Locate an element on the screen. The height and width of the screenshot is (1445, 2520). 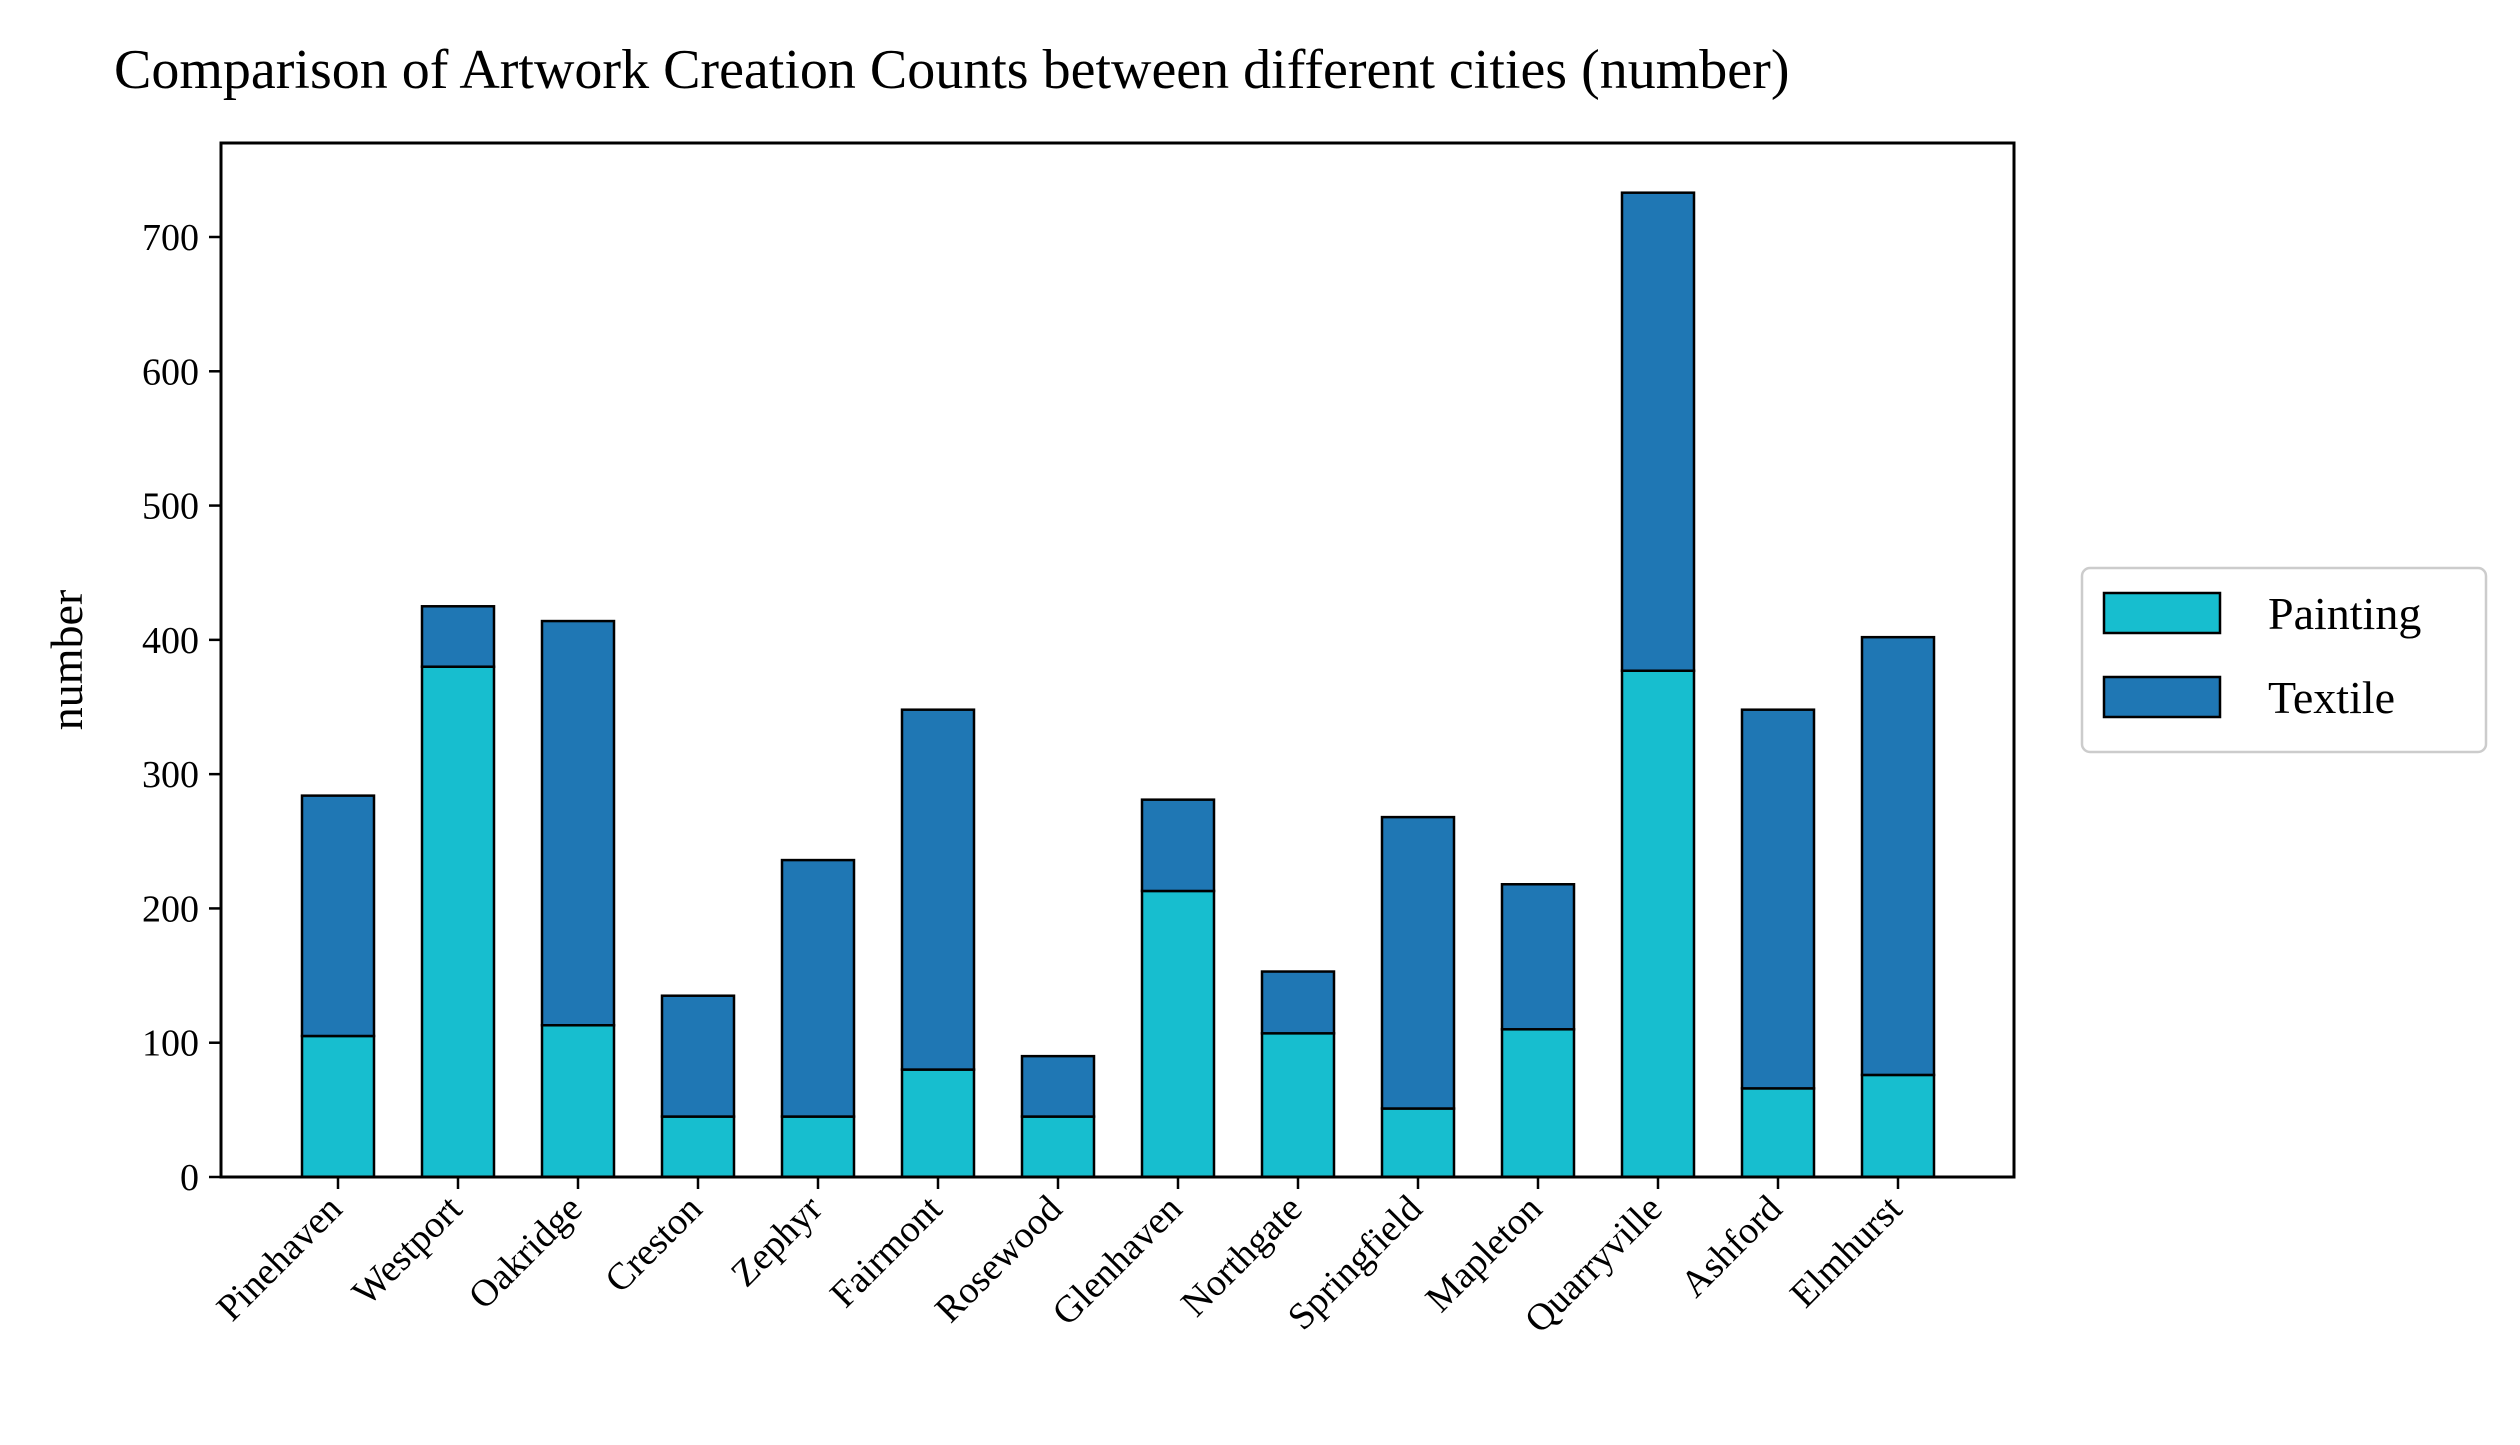
bar-painting-creston is located at coordinates (698, 1147).